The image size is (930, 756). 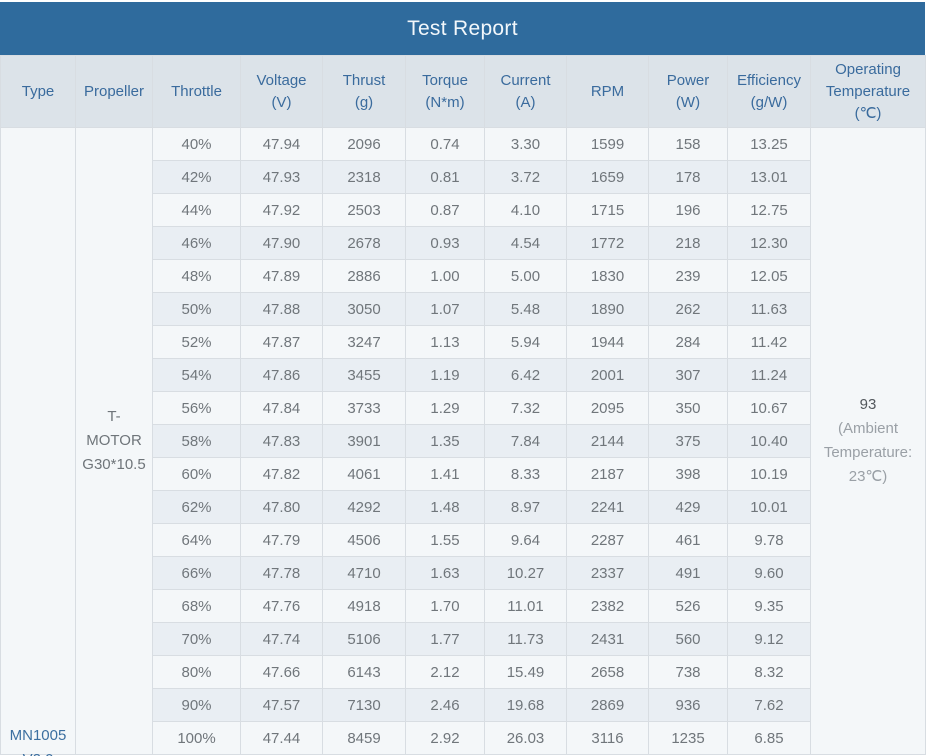 What do you see at coordinates (445, 342) in the screenshot?
I see `cell: 1.13` at bounding box center [445, 342].